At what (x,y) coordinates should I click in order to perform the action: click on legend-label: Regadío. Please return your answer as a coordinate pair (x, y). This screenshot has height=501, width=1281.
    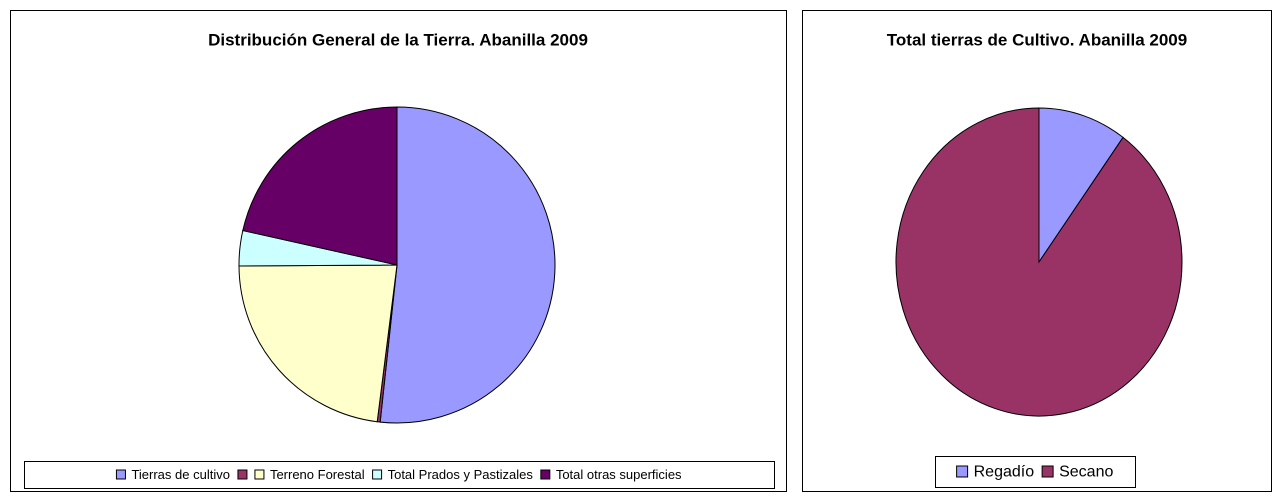
    Looking at the image, I should click on (1004, 472).